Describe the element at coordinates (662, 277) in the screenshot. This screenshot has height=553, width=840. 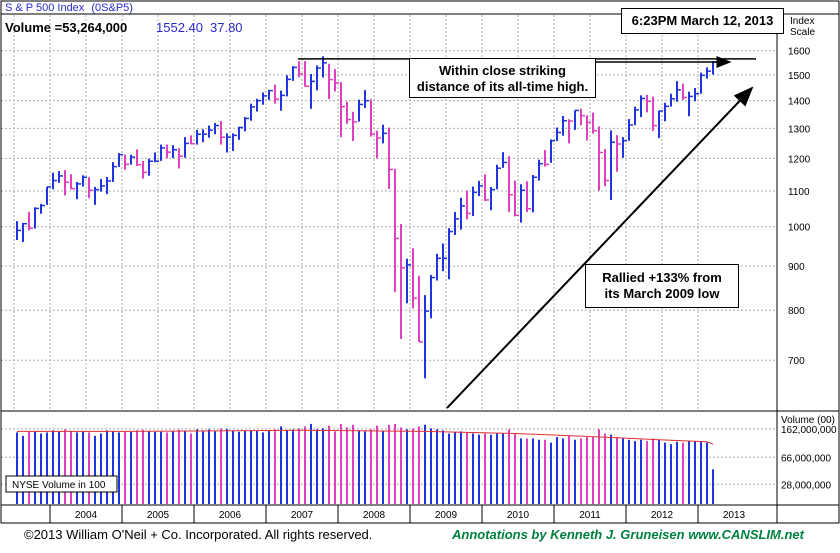
I see `rally-note-line1: Rallied +133% from` at that location.